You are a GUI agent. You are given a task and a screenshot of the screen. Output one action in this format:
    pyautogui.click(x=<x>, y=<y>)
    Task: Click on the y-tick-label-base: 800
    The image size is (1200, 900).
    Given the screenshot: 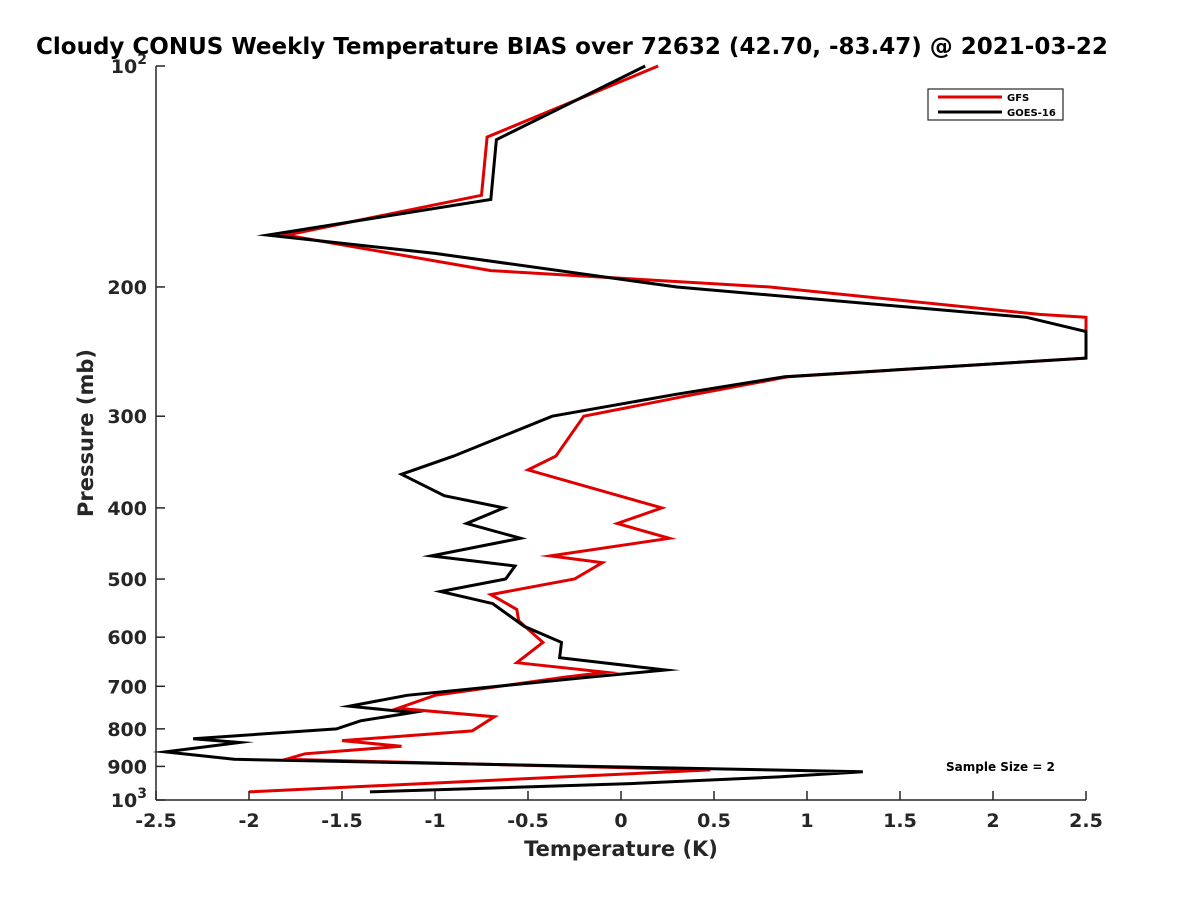 What is the action you would take?
    pyautogui.click(x=127, y=730)
    